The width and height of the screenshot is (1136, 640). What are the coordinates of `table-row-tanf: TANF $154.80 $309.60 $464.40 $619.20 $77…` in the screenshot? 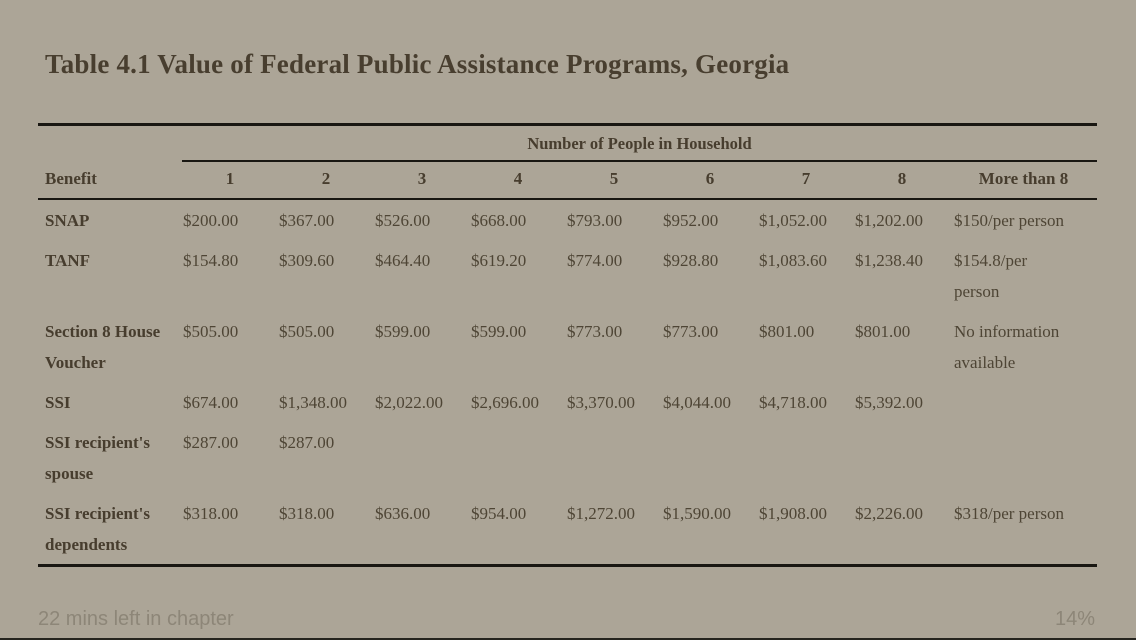 It's located at (567, 275).